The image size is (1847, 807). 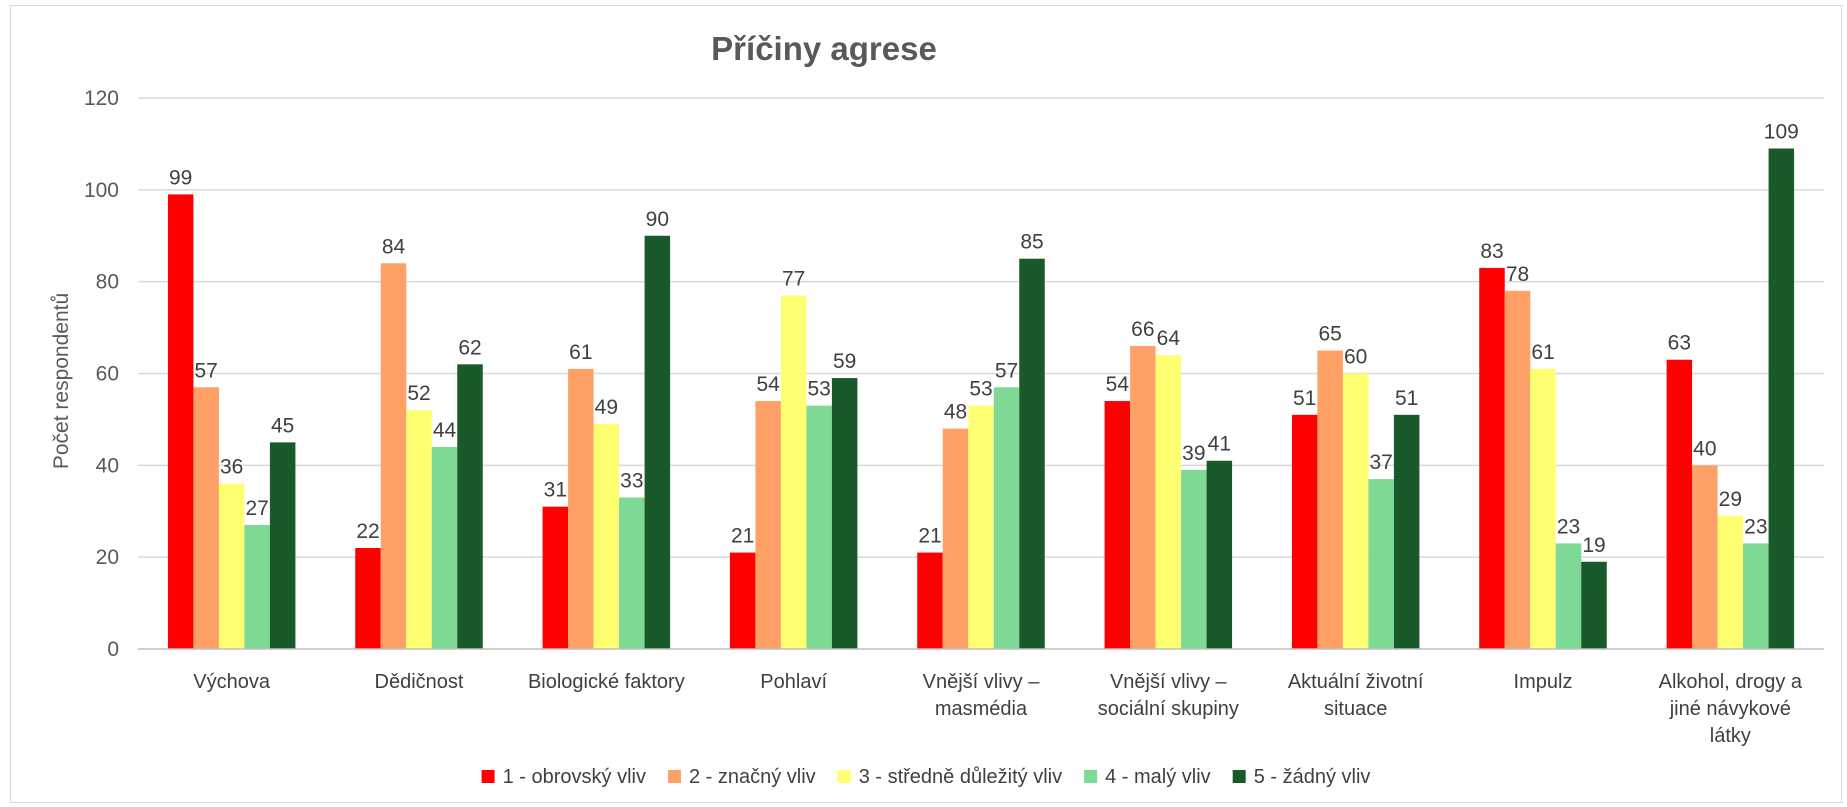 I want to click on data-label: 59, so click(x=844, y=361).